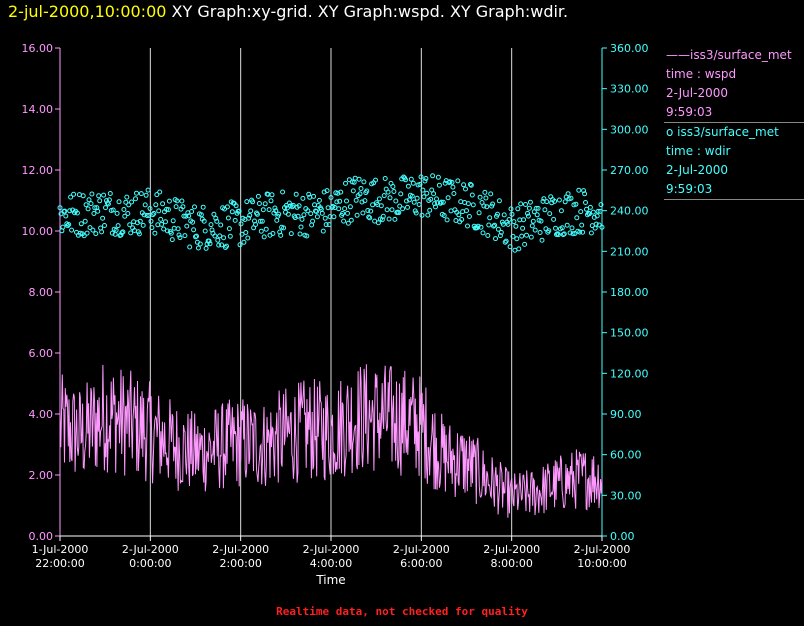 Image resolution: width=804 pixels, height=626 pixels. Describe the element at coordinates (629, 89) in the screenshot. I see `y-right-tick-label: 330.00` at that location.